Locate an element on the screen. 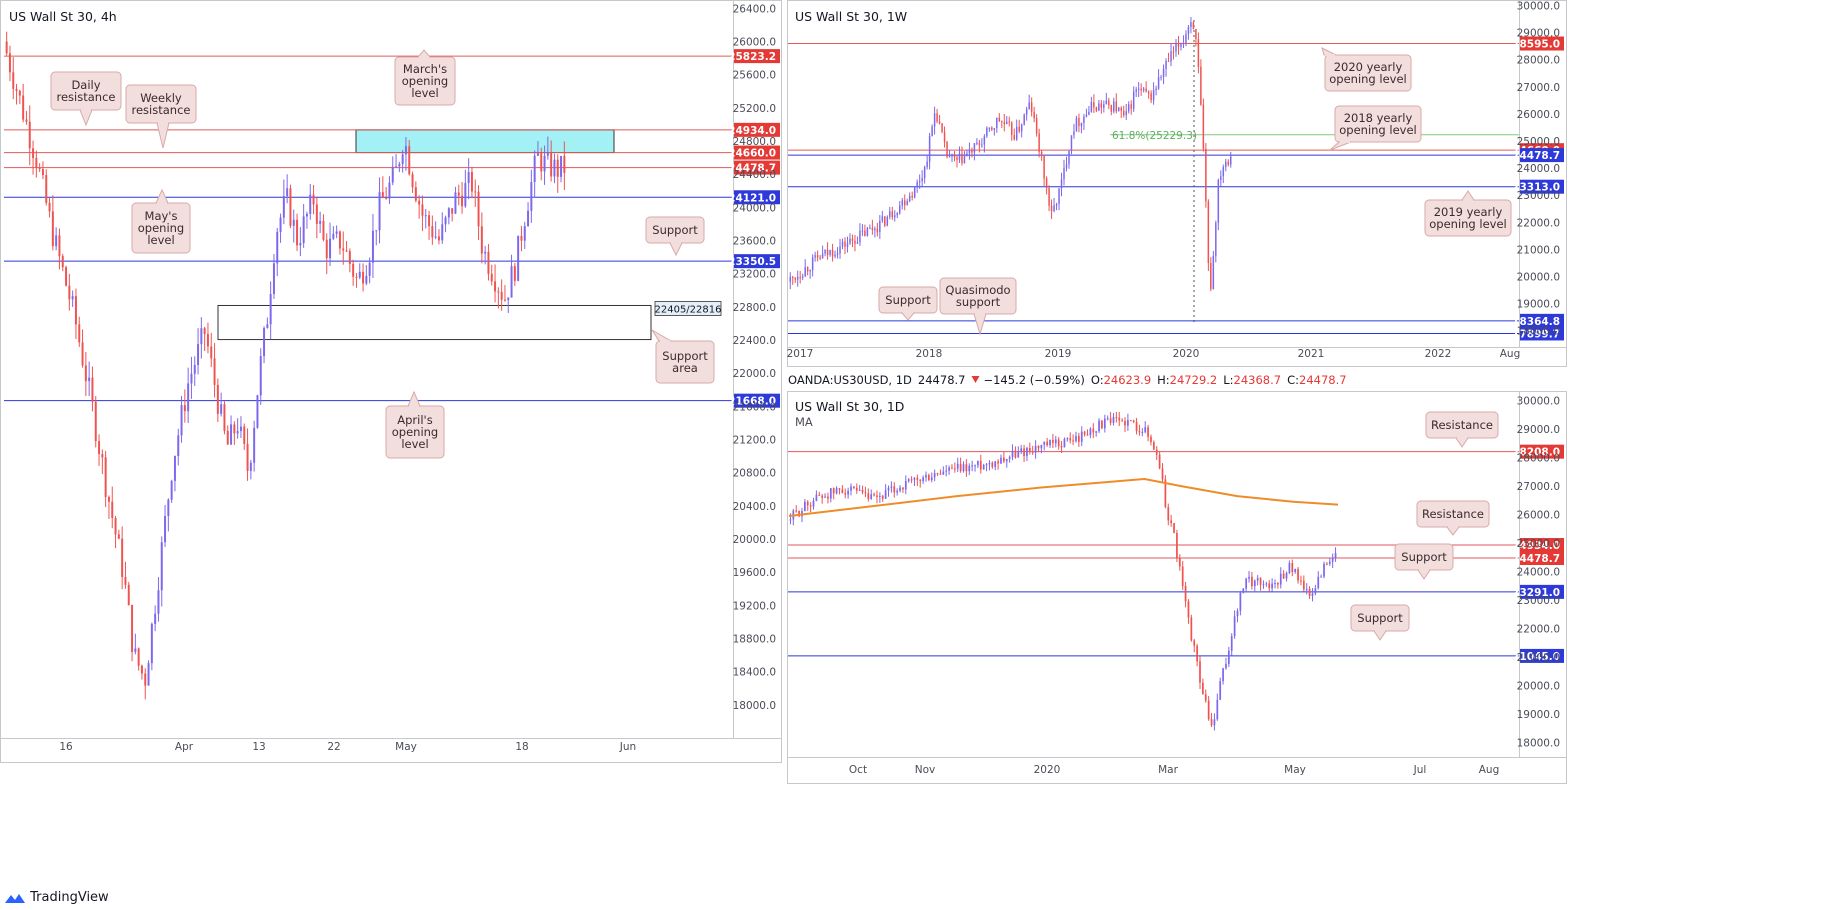  callout-text: 2020 yearly is located at coordinates (1368, 67).